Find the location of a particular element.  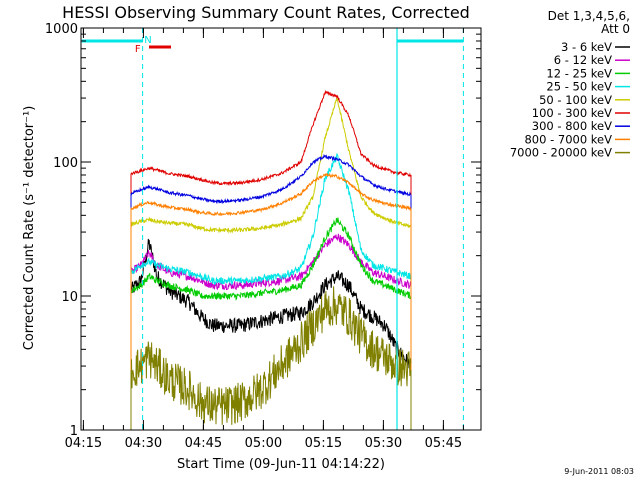

x-tick-label: 05:00 is located at coordinates (263, 443).